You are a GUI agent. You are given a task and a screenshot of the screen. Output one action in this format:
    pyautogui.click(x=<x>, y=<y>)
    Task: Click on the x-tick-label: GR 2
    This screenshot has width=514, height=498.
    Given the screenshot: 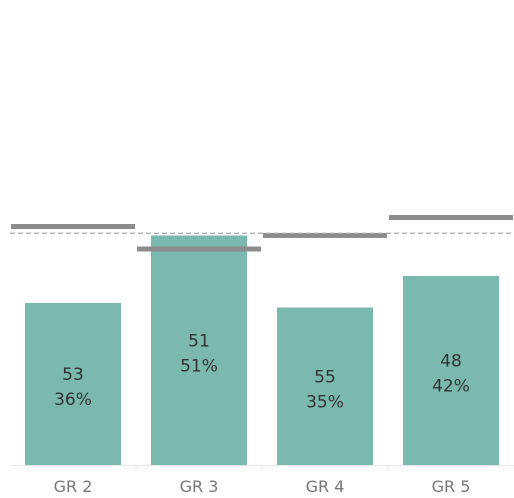 What is the action you would take?
    pyautogui.click(x=73, y=486)
    